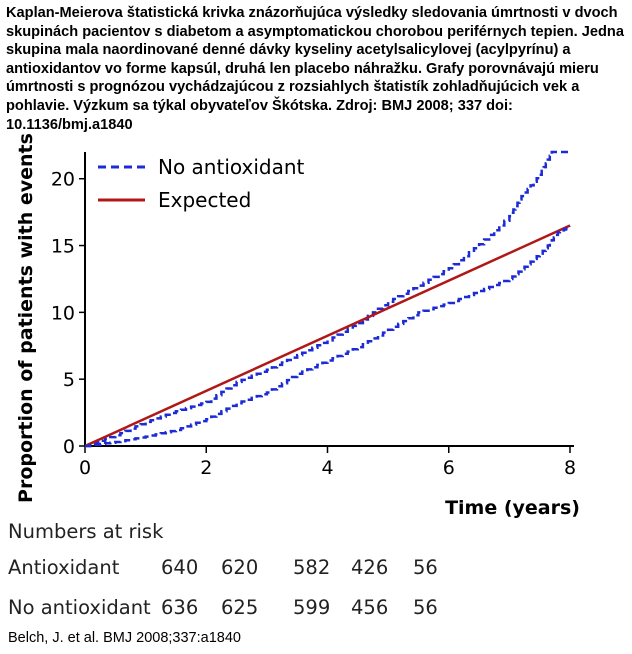 The width and height of the screenshot is (632, 654). I want to click on y-axis-title: Proportion of patients with events, so click(26, 318).